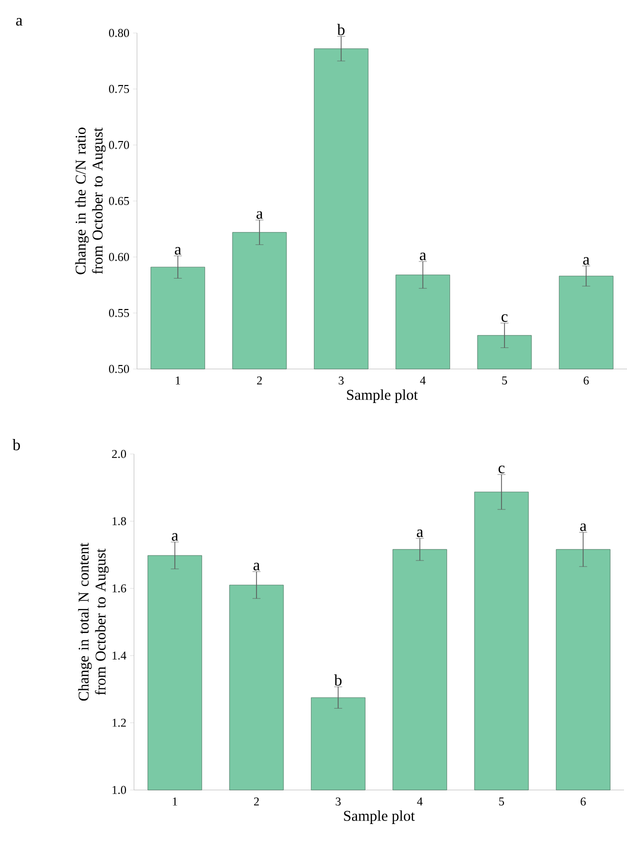  Describe the element at coordinates (118, 313) in the screenshot. I see `y-tick-label: 0.55` at that location.